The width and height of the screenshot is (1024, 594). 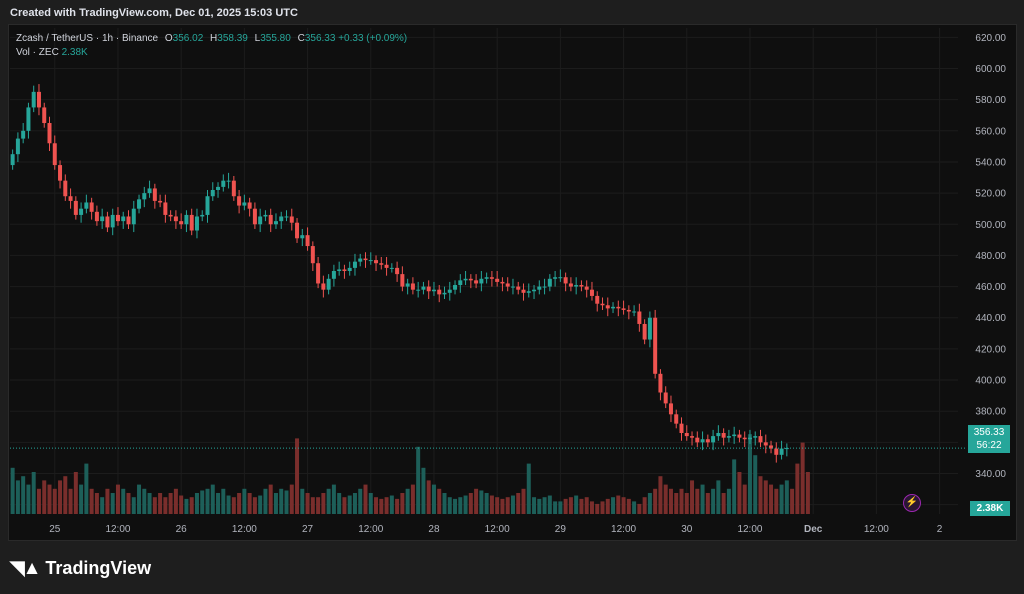 What do you see at coordinates (301, 38) in the screenshot?
I see `legend-close-label: C` at bounding box center [301, 38].